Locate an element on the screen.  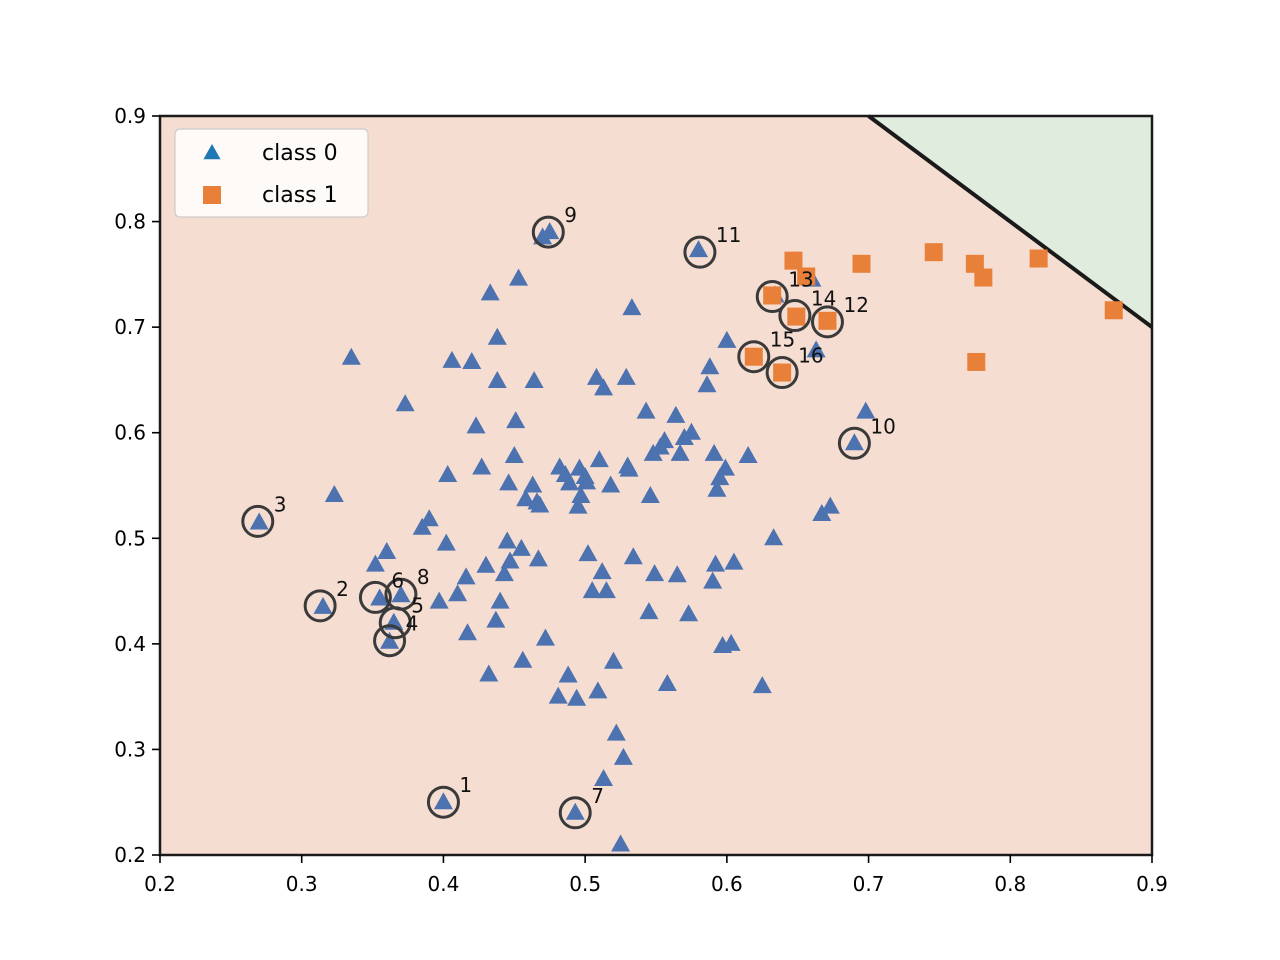
annotation-label: 16 is located at coordinates (810, 356).